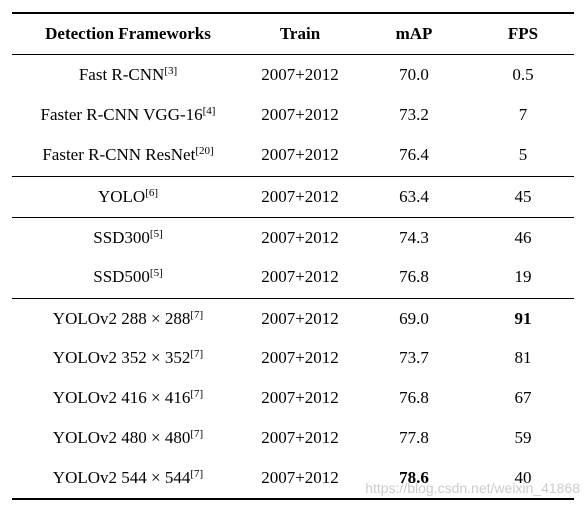 Image resolution: width=585 pixels, height=511 pixels. Describe the element at coordinates (523, 33) in the screenshot. I see `header-fps: FPS` at that location.